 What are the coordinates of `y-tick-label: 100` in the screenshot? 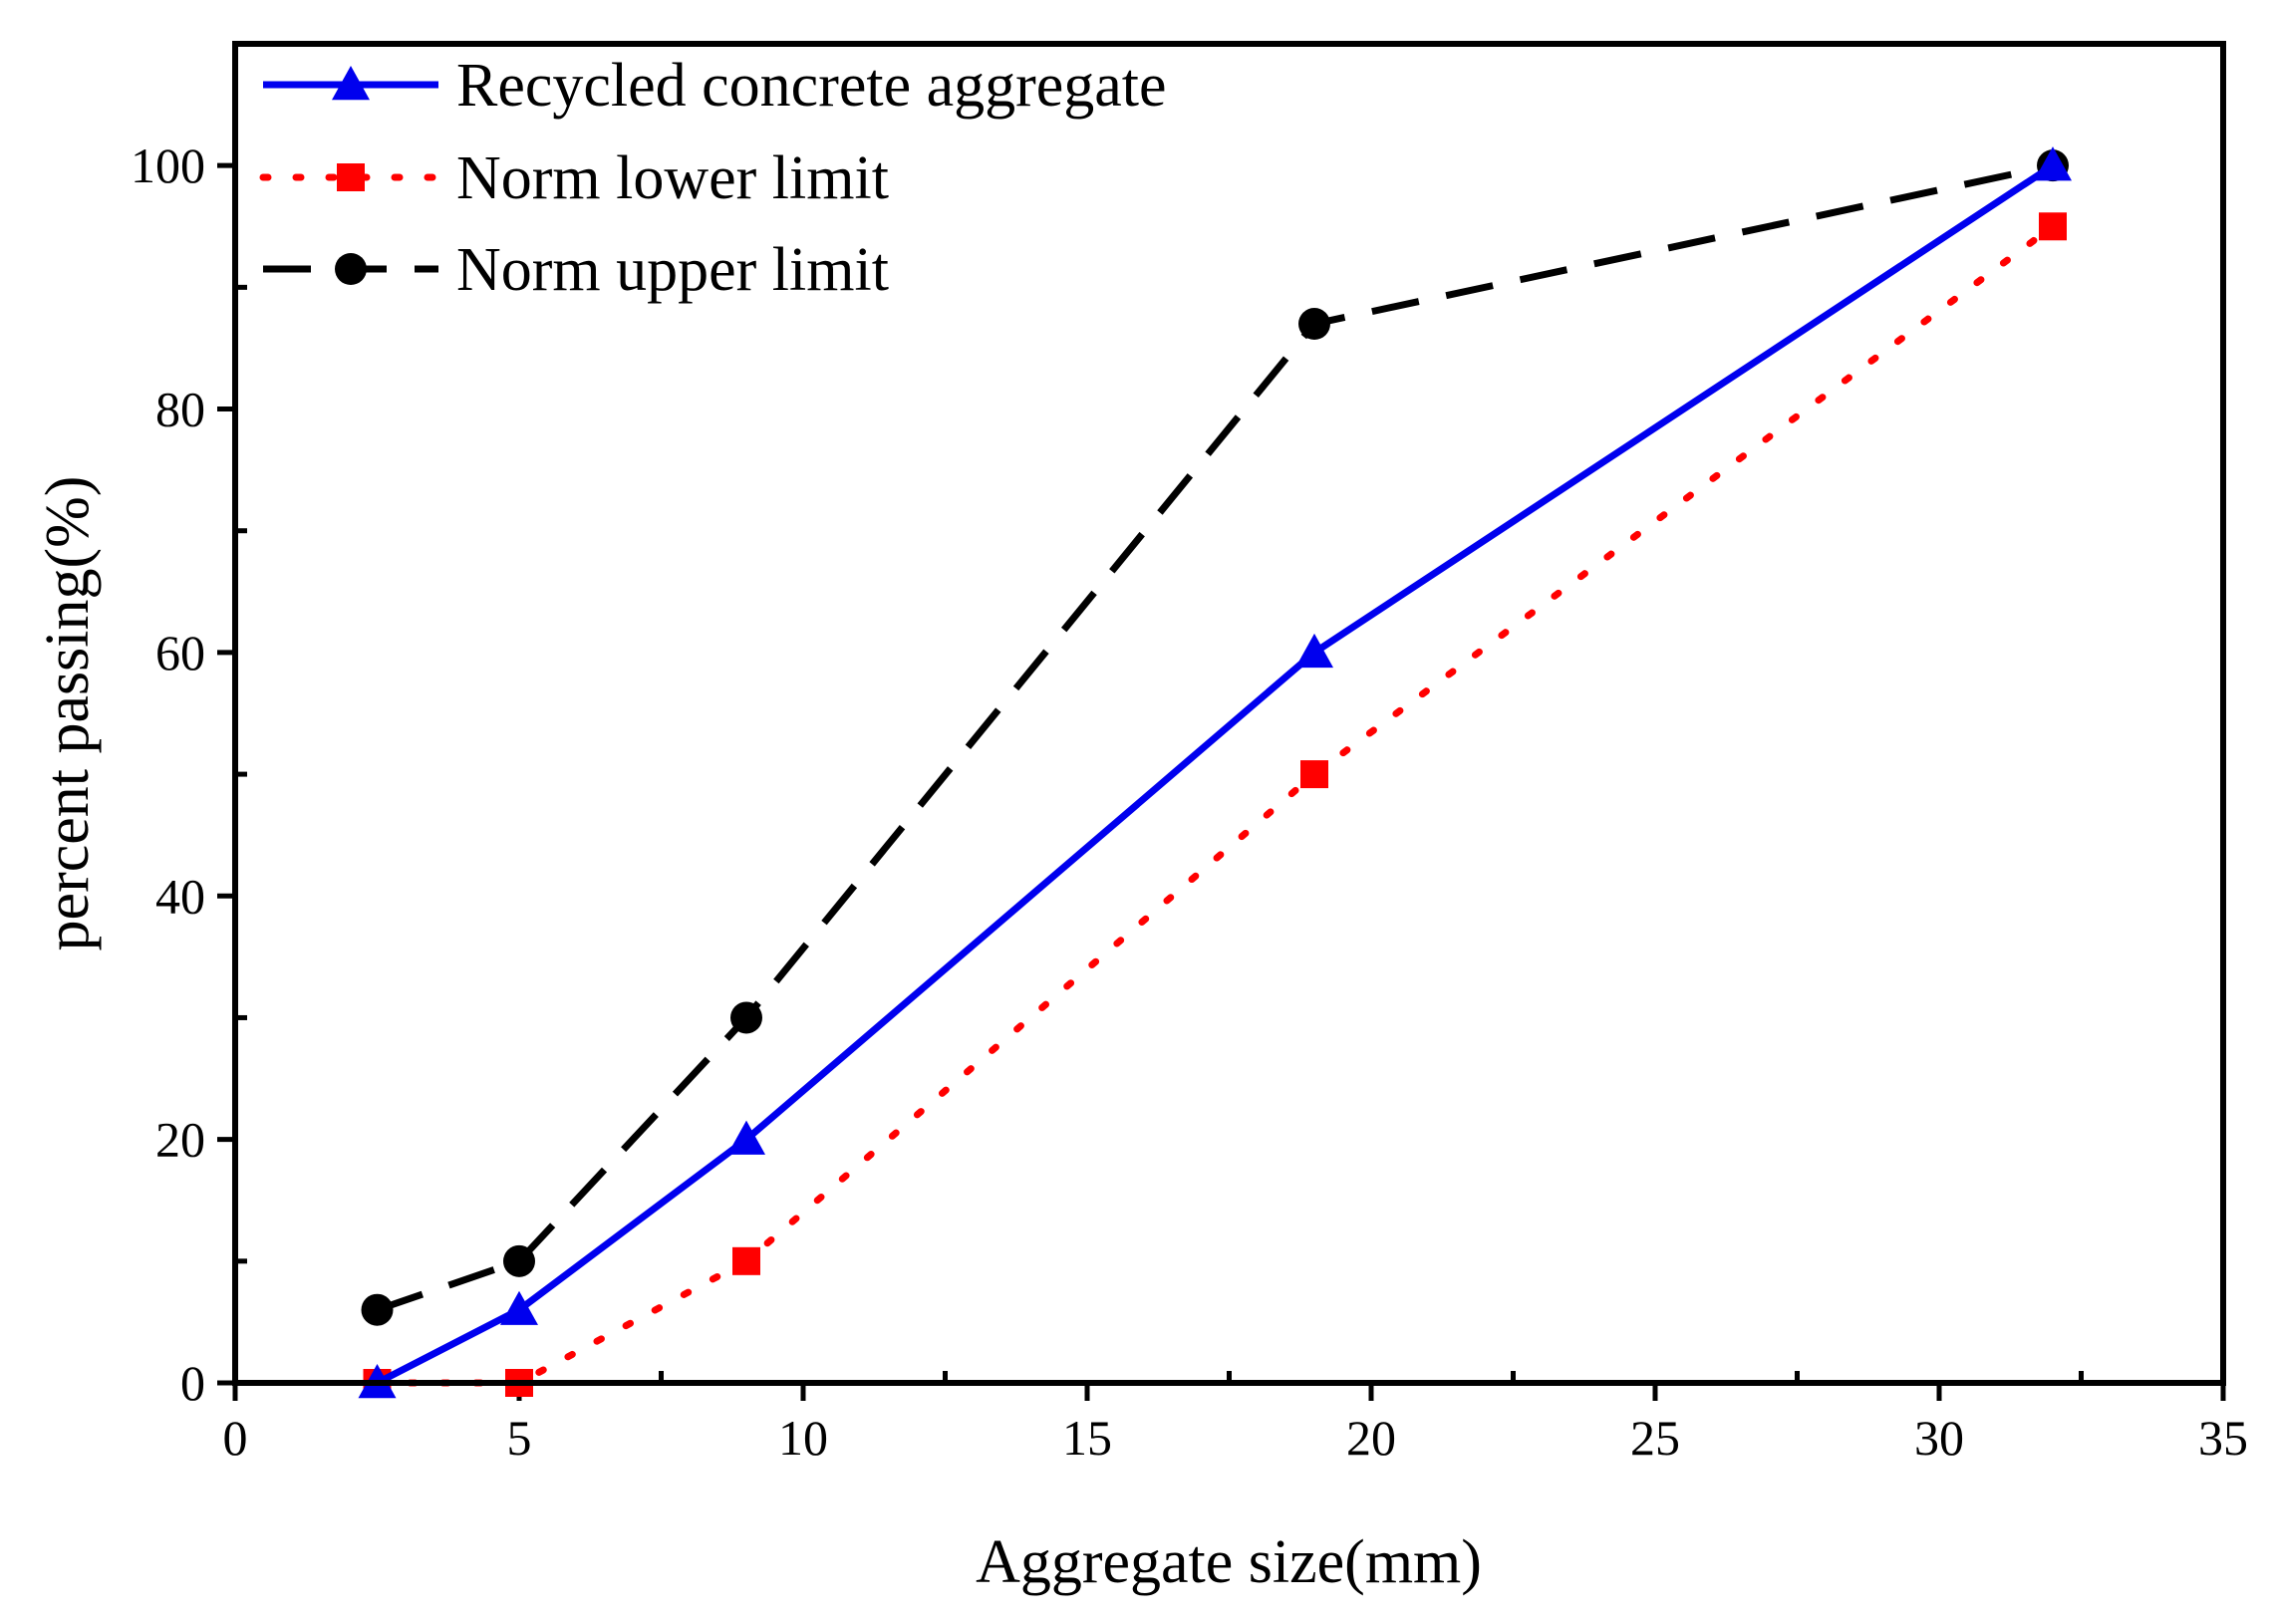 It's located at (168, 165).